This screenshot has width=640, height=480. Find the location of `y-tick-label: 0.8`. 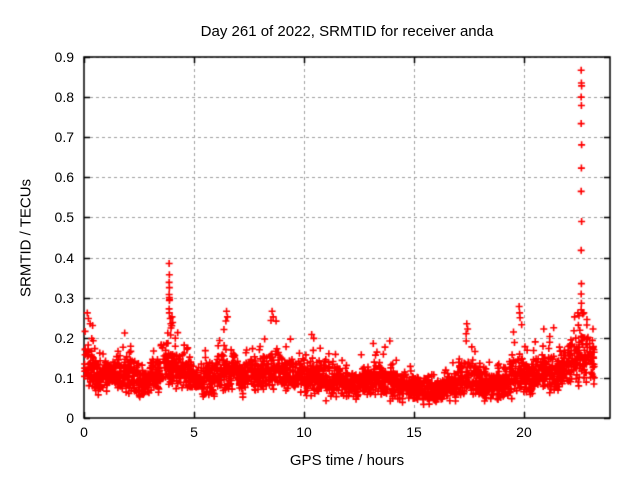

y-tick-label: 0.8 is located at coordinates (64, 97).